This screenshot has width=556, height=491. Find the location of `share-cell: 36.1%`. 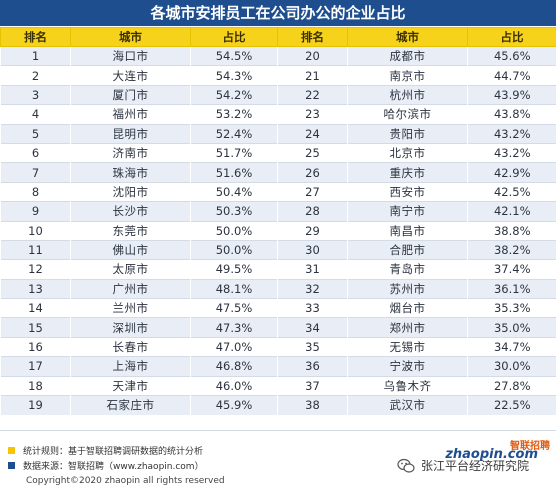

share-cell: 36.1% is located at coordinates (511, 288).